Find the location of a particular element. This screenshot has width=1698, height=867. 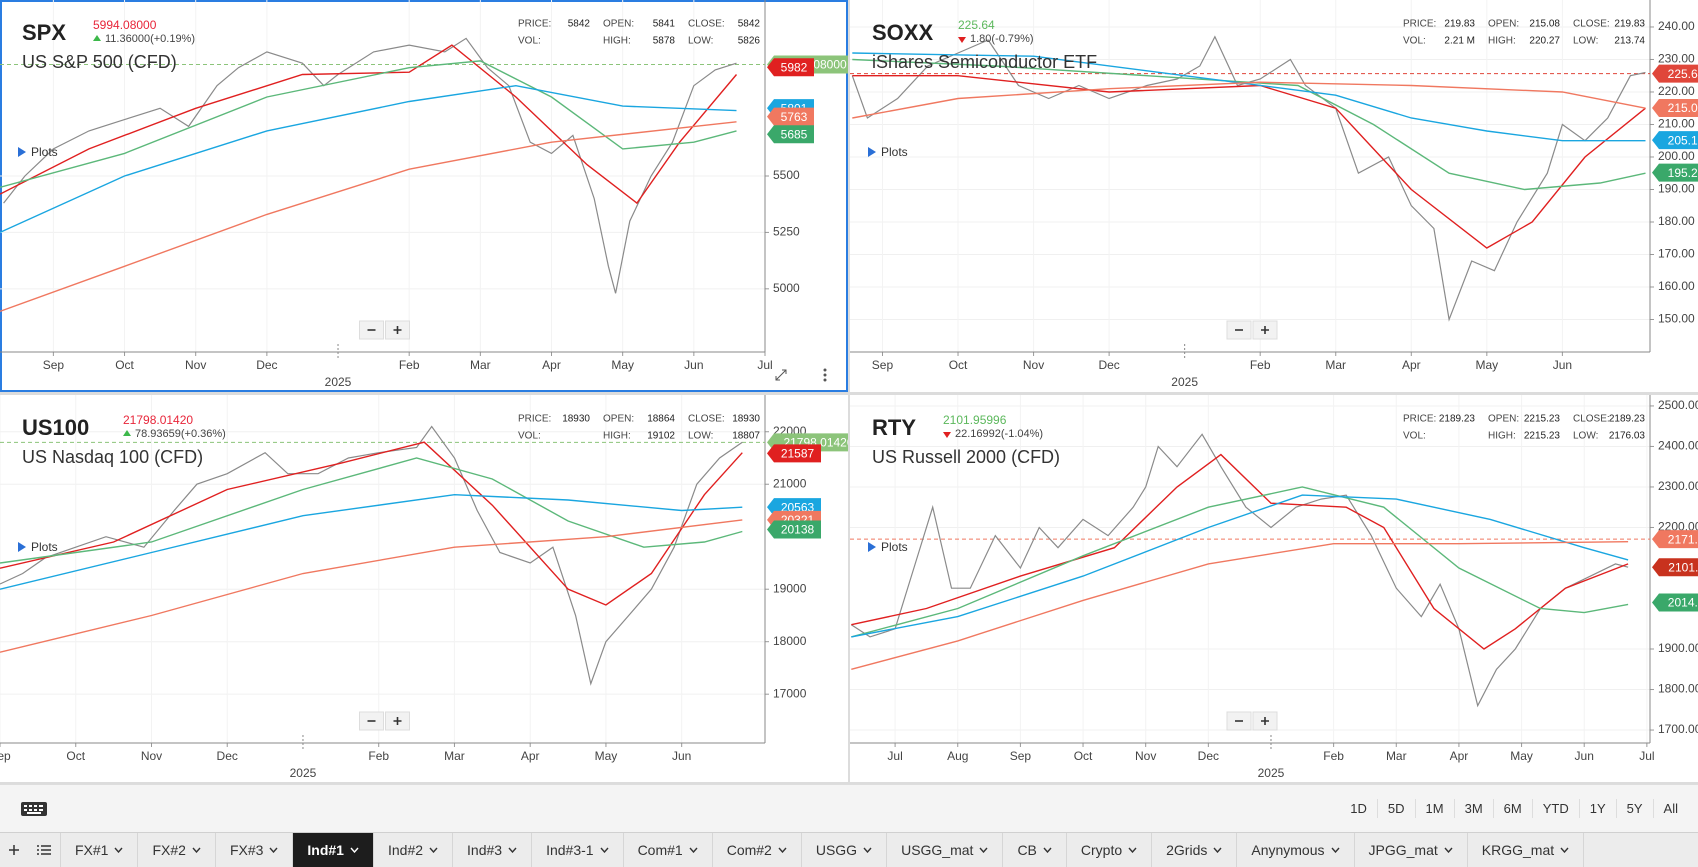

stat-value: 2189.23 is located at coordinates (1627, 419).